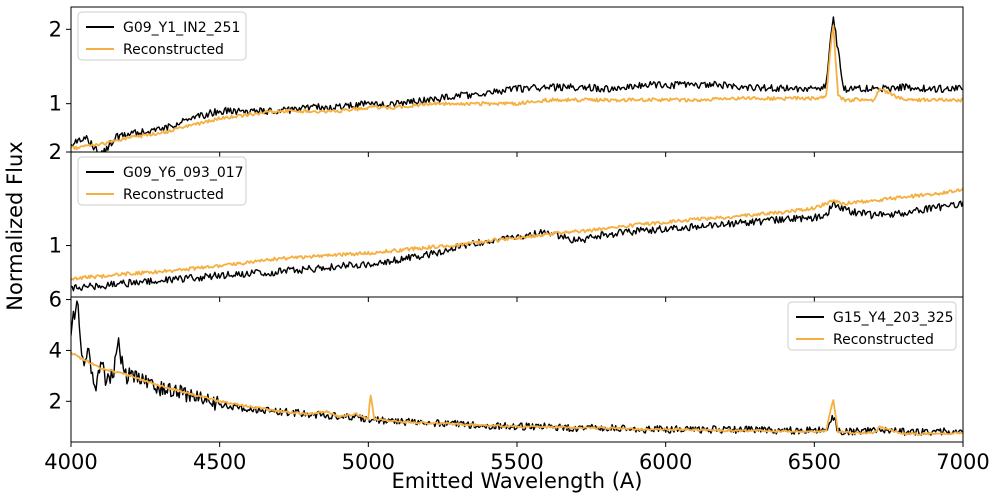 The width and height of the screenshot is (996, 498). Describe the element at coordinates (814, 462) in the screenshot. I see `x-tick-label: 6500` at that location.